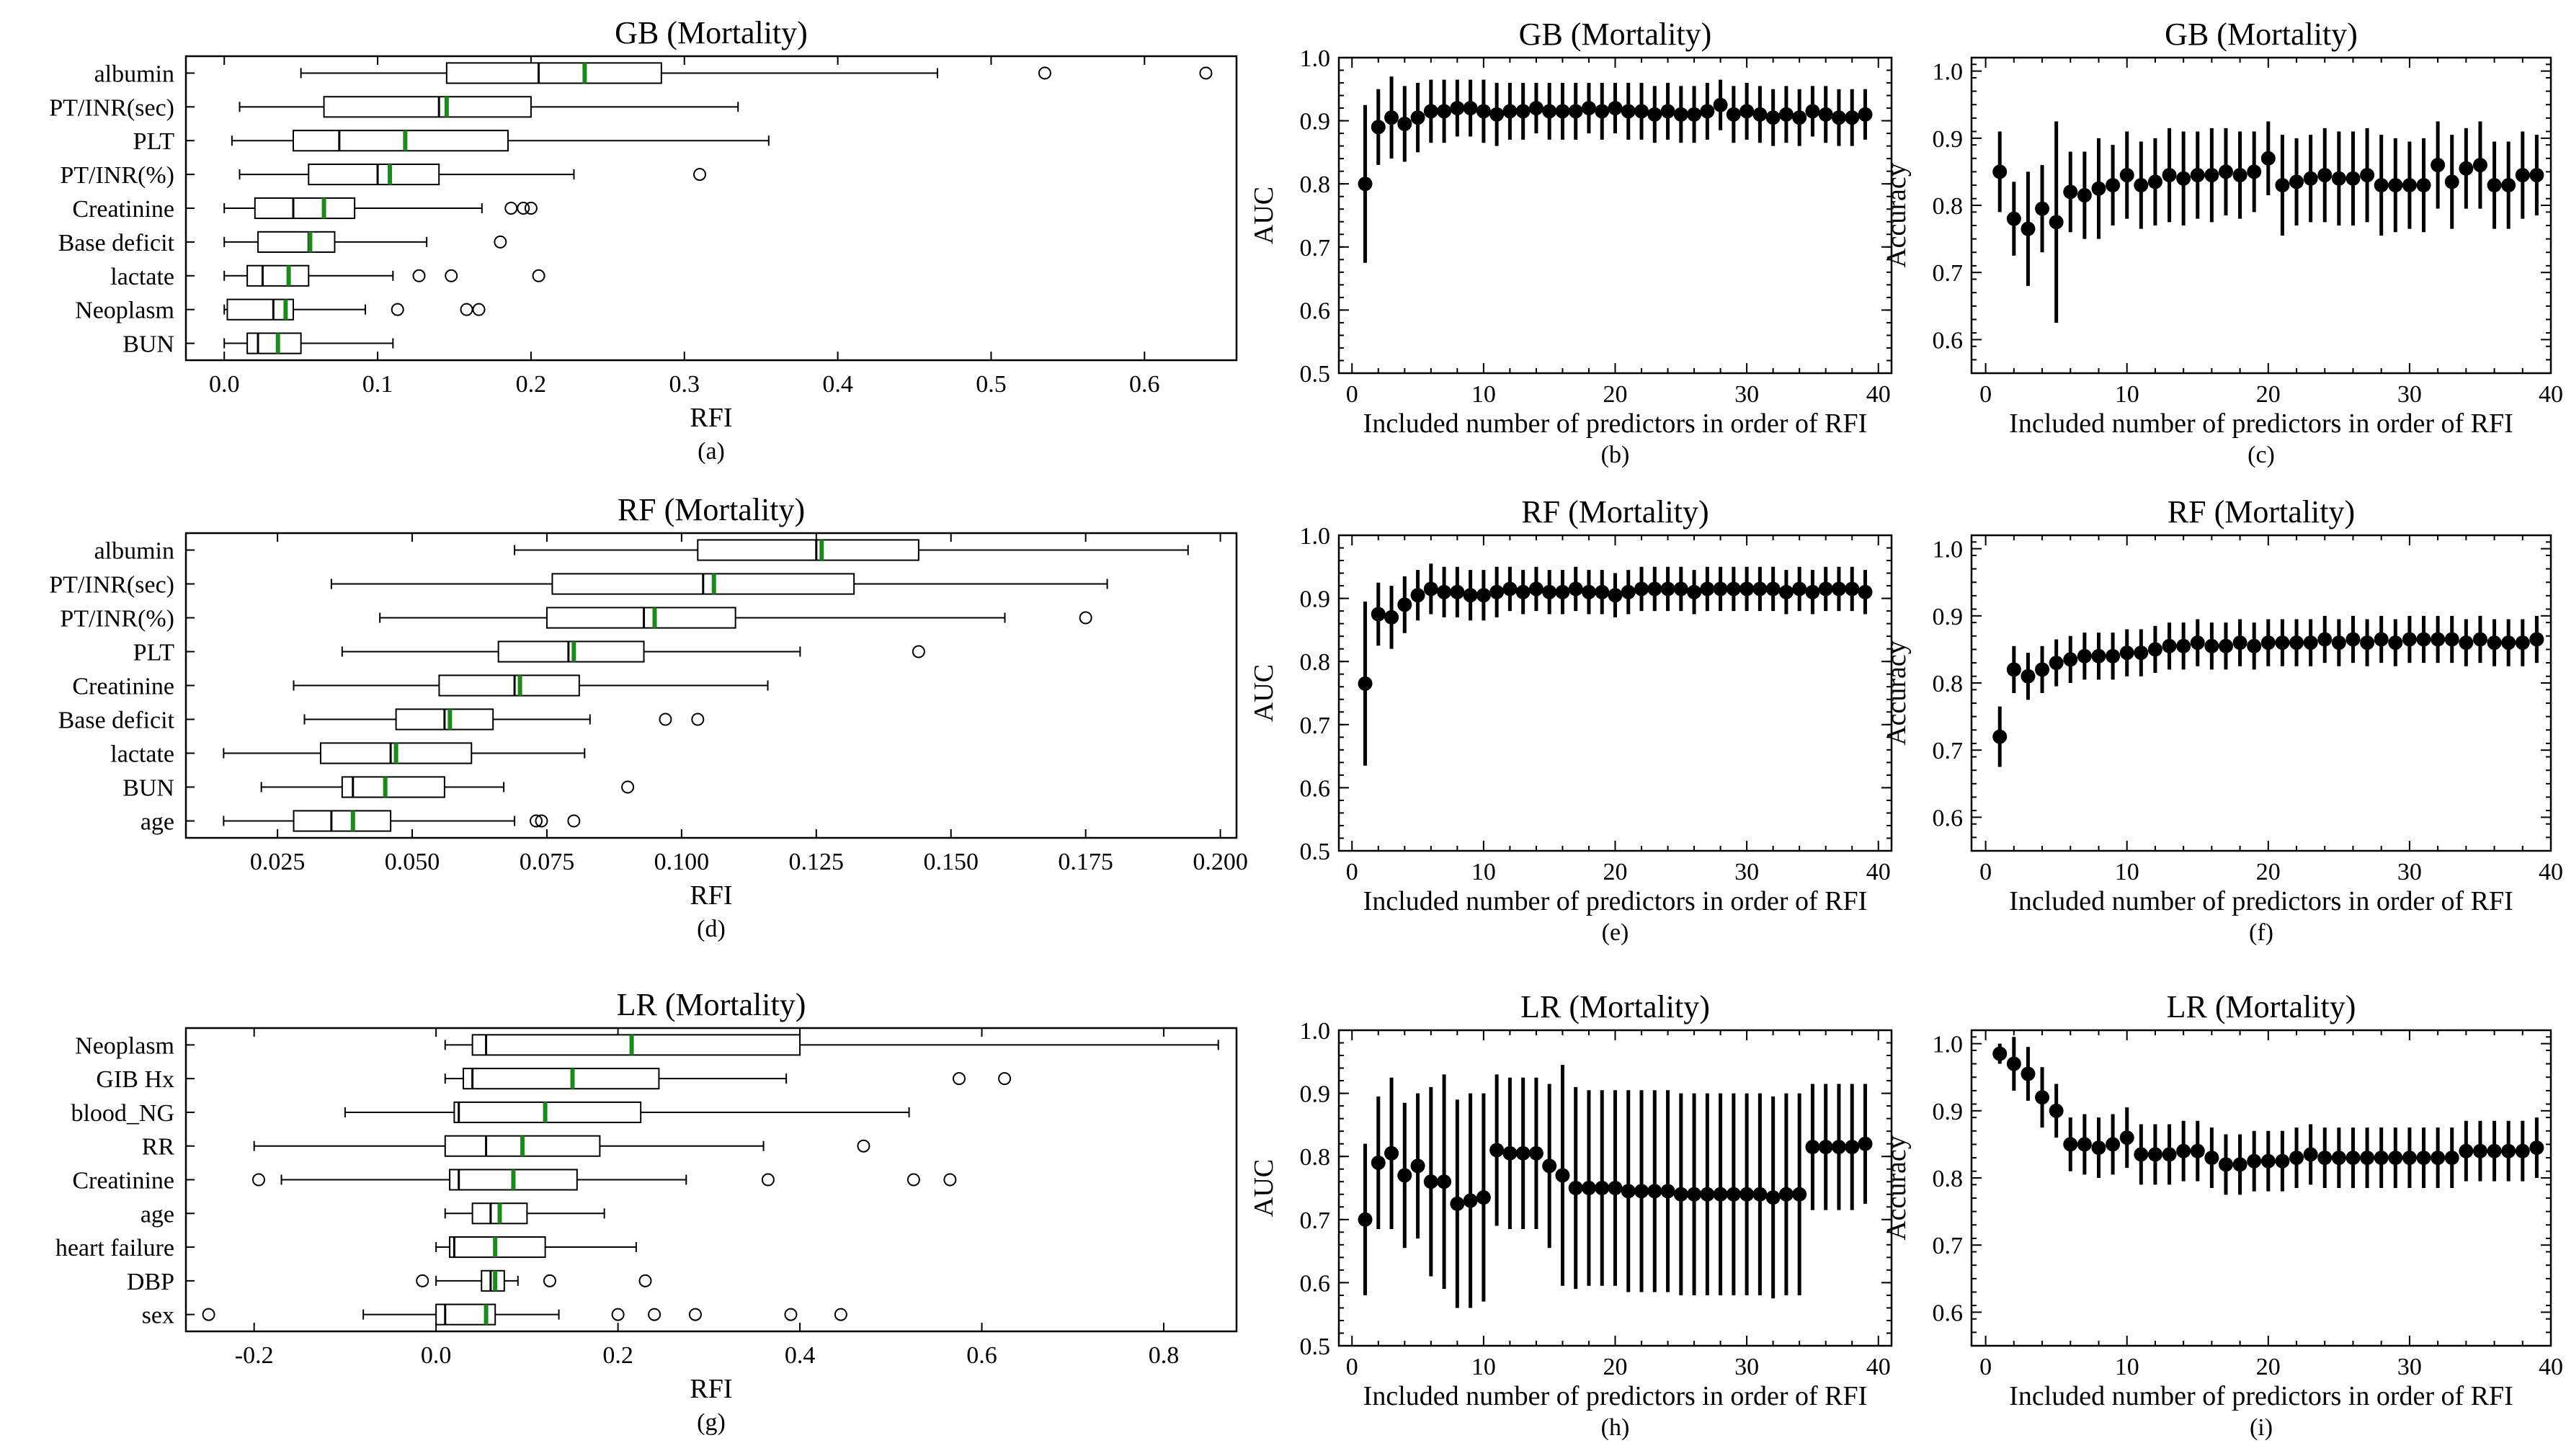 The height and width of the screenshot is (1456, 2566). Describe the element at coordinates (1315, 662) in the screenshot. I see `y-tick-label: 0.8` at that location.